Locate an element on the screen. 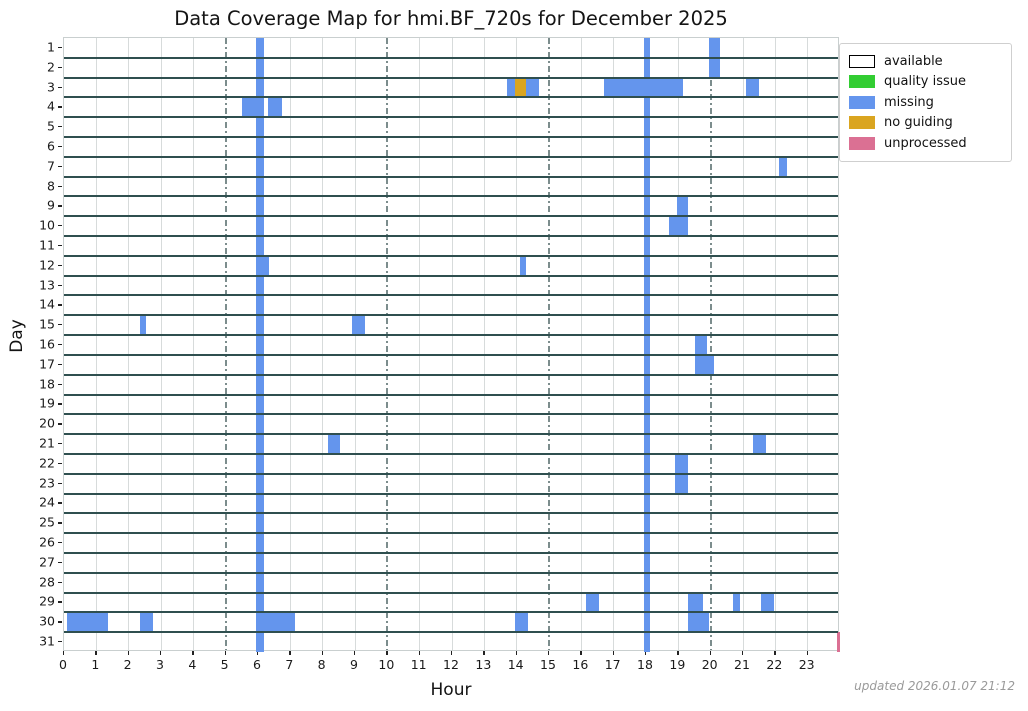 This screenshot has height=711, width=1028. x-tick-label: 23 is located at coordinates (806, 664).